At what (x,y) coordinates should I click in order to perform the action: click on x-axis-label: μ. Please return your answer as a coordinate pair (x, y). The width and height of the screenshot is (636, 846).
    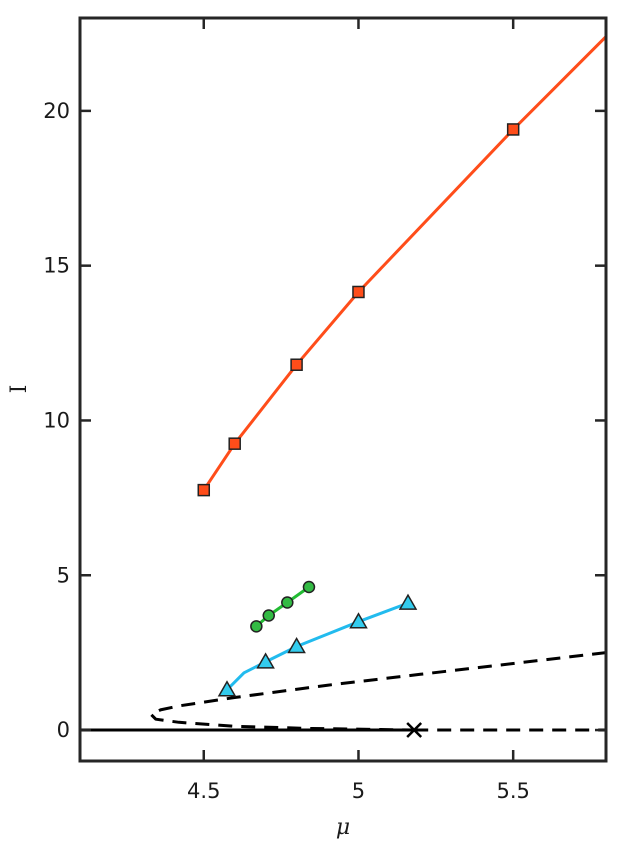
    Looking at the image, I should click on (343, 827).